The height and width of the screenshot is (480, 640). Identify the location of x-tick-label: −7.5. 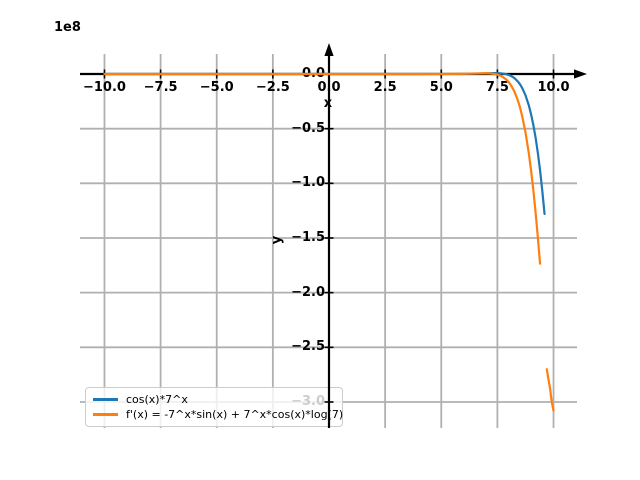
(160, 87).